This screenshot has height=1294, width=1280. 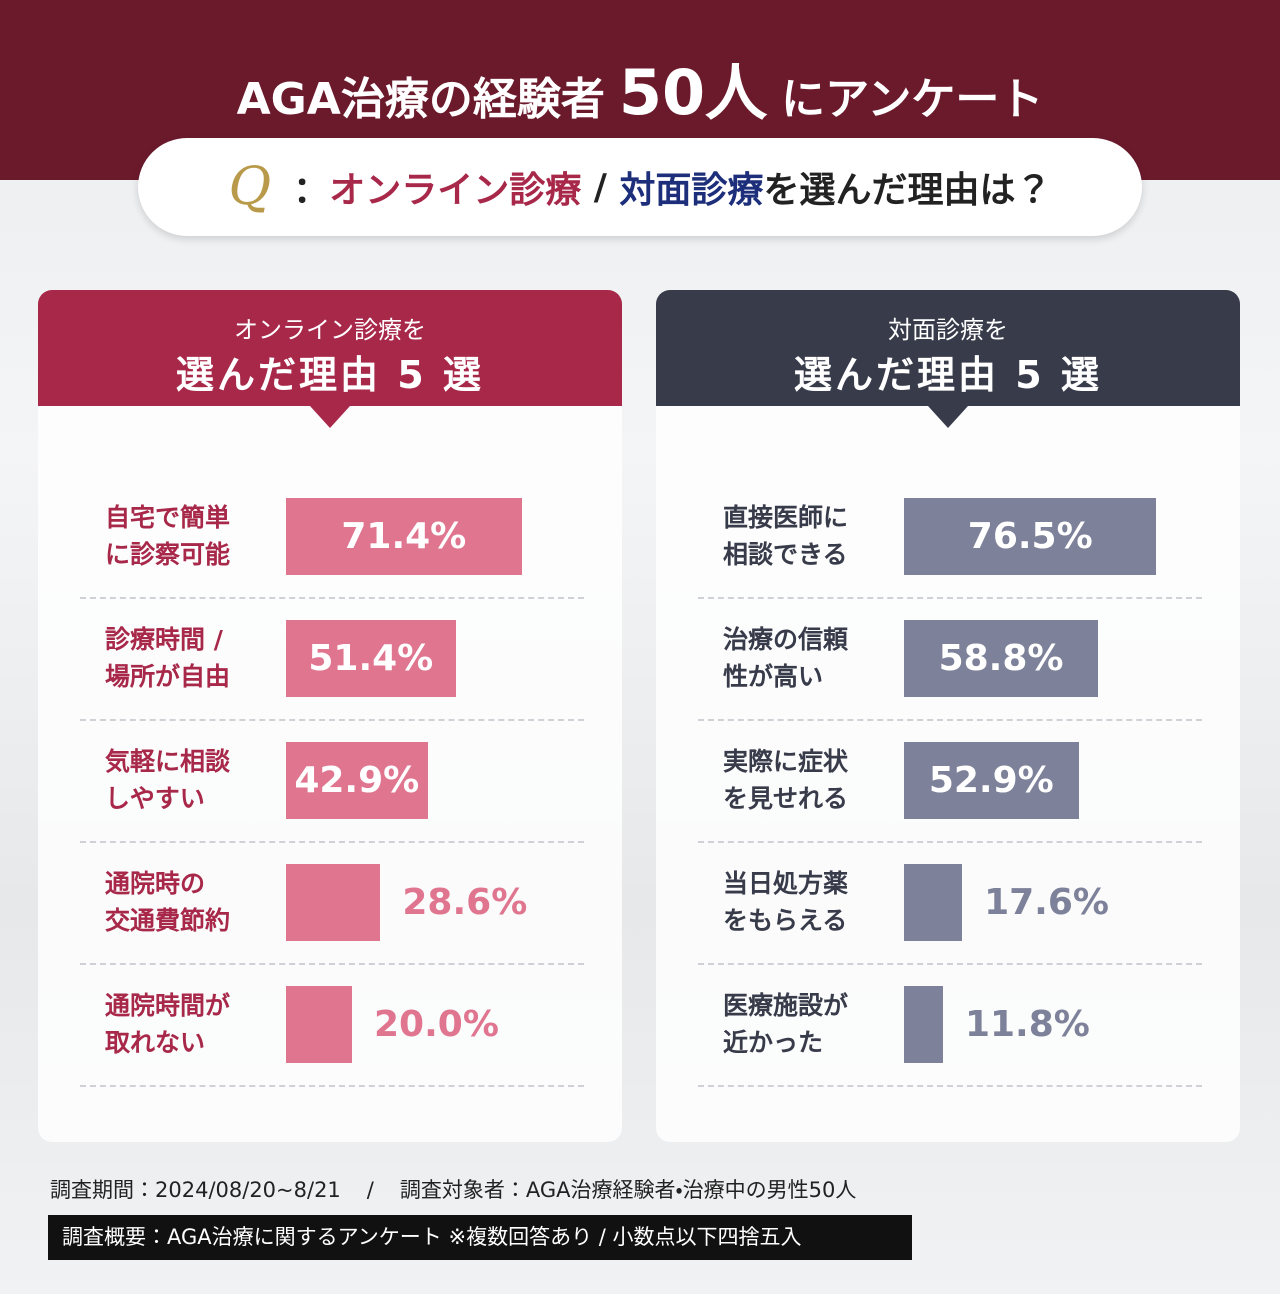 What do you see at coordinates (436, 1024) in the screenshot?
I see `value-label: 20.0%` at bounding box center [436, 1024].